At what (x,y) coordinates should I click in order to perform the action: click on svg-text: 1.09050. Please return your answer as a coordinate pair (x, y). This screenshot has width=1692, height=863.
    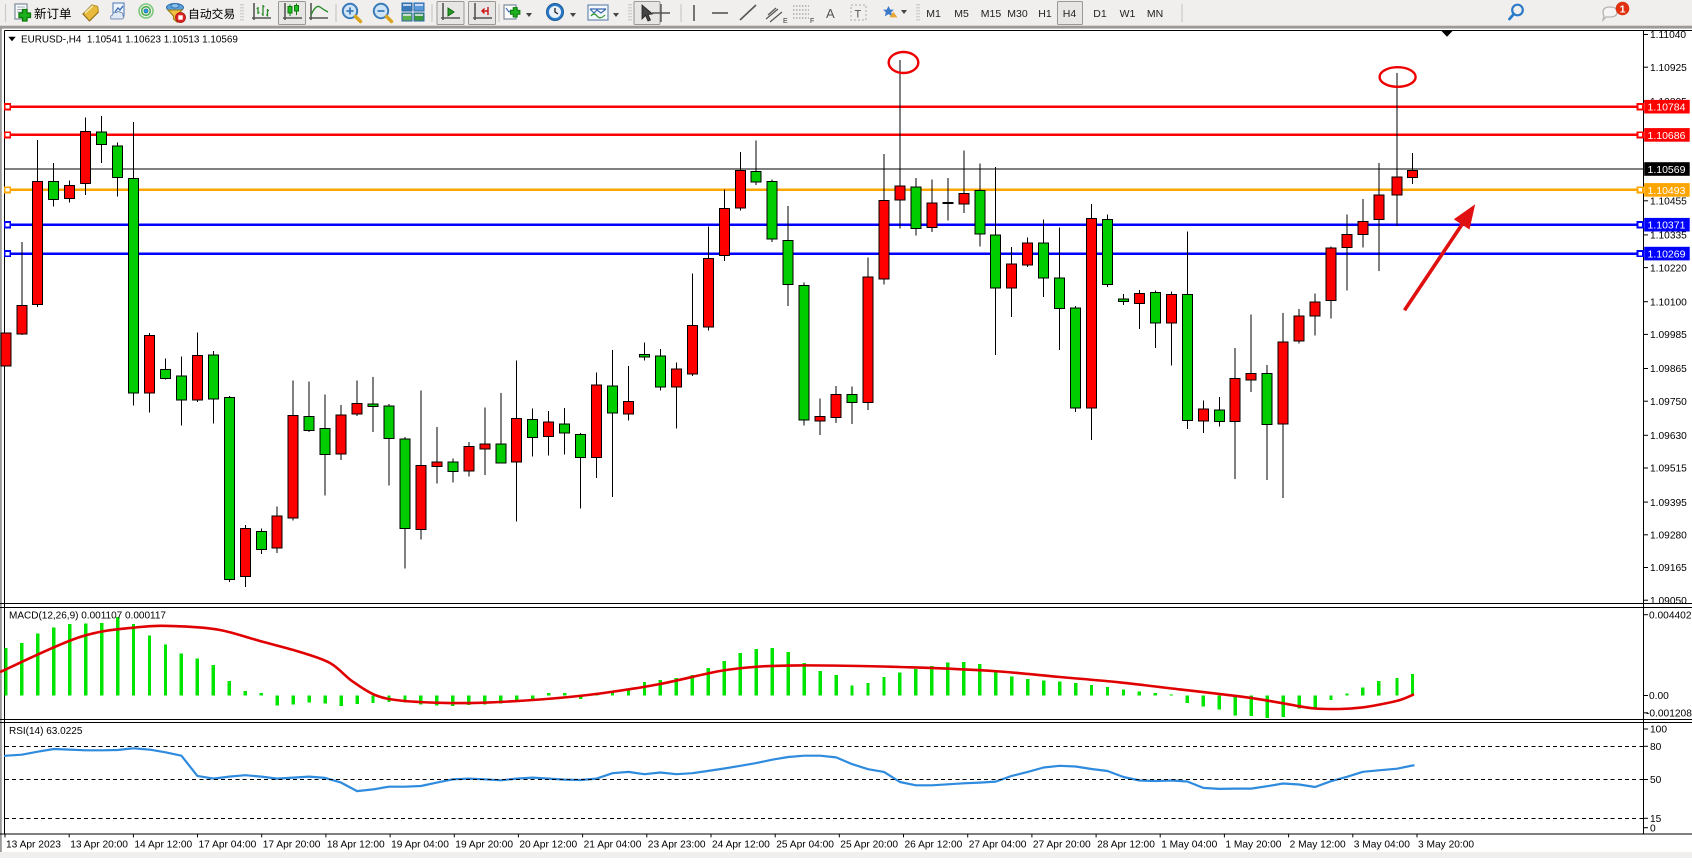
    Looking at the image, I should click on (1668, 601).